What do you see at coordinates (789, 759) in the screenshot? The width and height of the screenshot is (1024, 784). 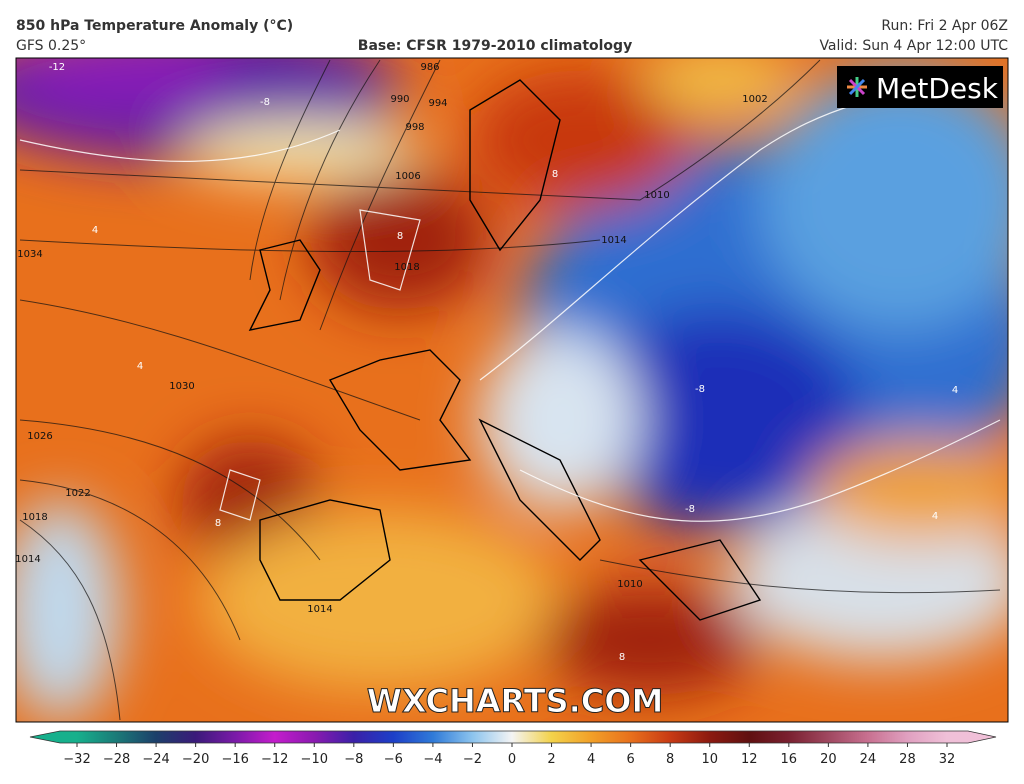 I see `colorbar-label: 16` at bounding box center [789, 759].